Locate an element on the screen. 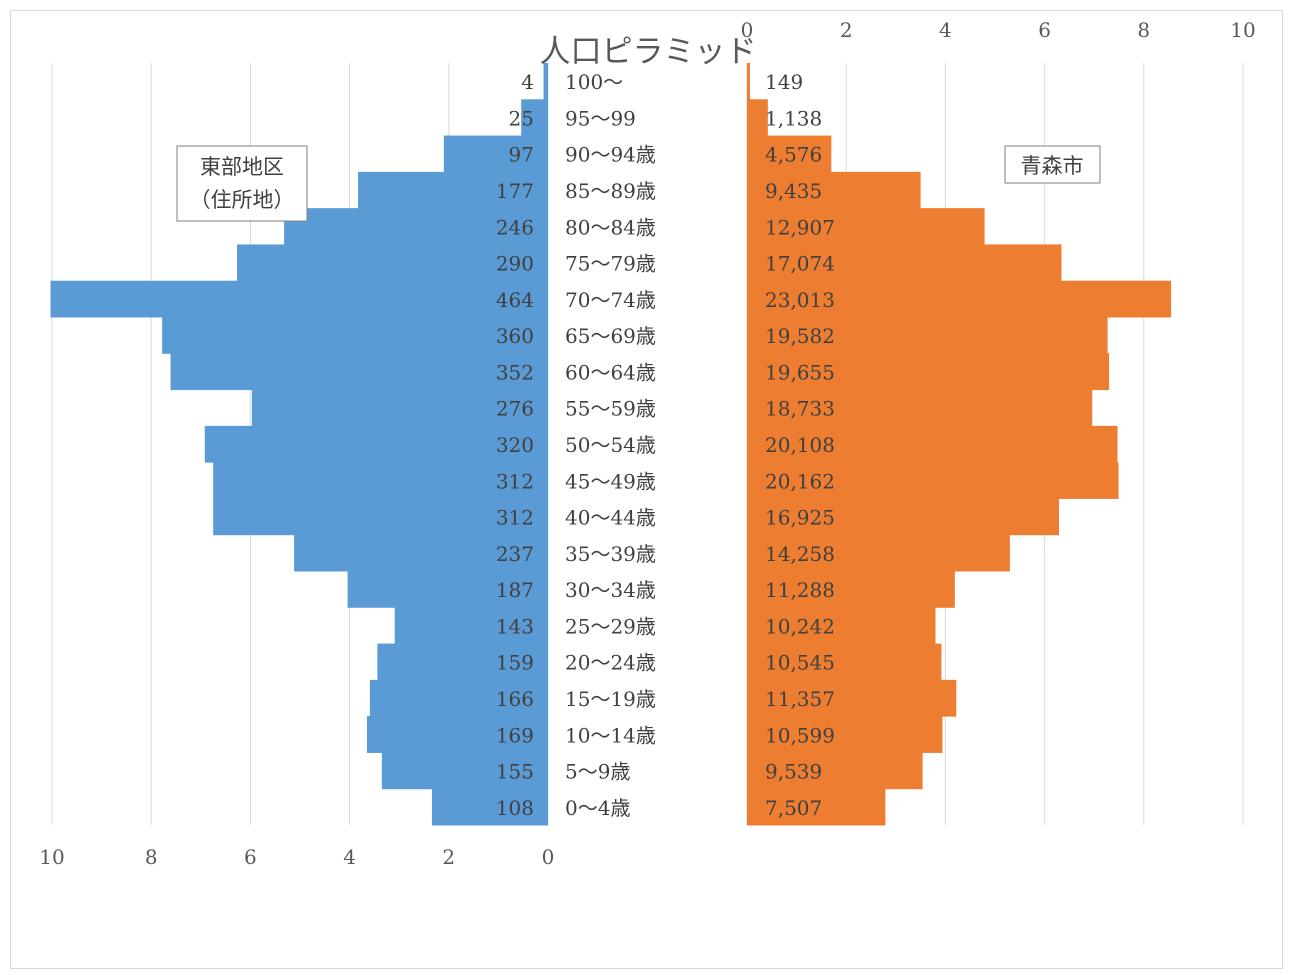 This screenshot has height=975, width=1293. count-label-right: 14,258 is located at coordinates (800, 554).